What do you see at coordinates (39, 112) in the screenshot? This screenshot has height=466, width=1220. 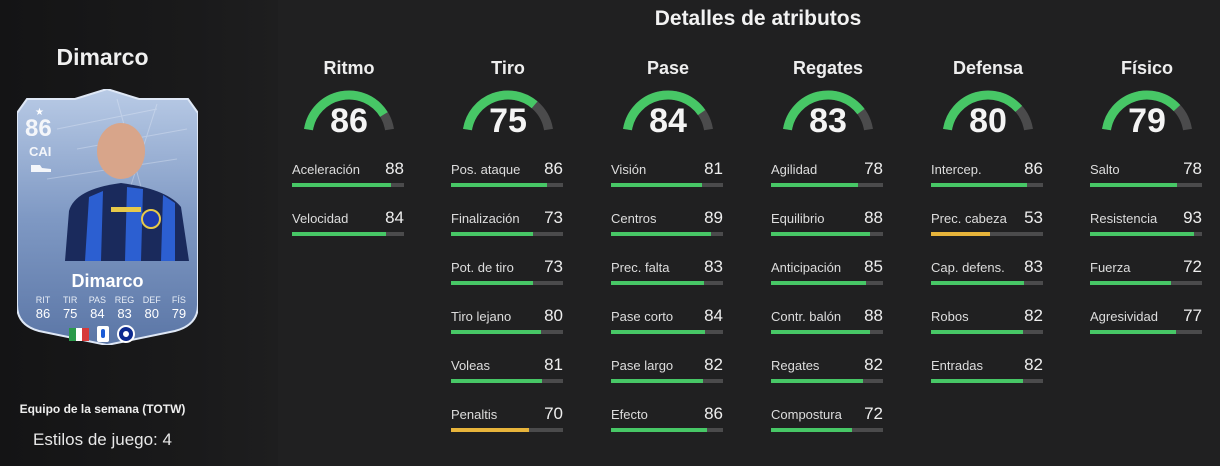 I see `star-icon: ★` at bounding box center [39, 112].